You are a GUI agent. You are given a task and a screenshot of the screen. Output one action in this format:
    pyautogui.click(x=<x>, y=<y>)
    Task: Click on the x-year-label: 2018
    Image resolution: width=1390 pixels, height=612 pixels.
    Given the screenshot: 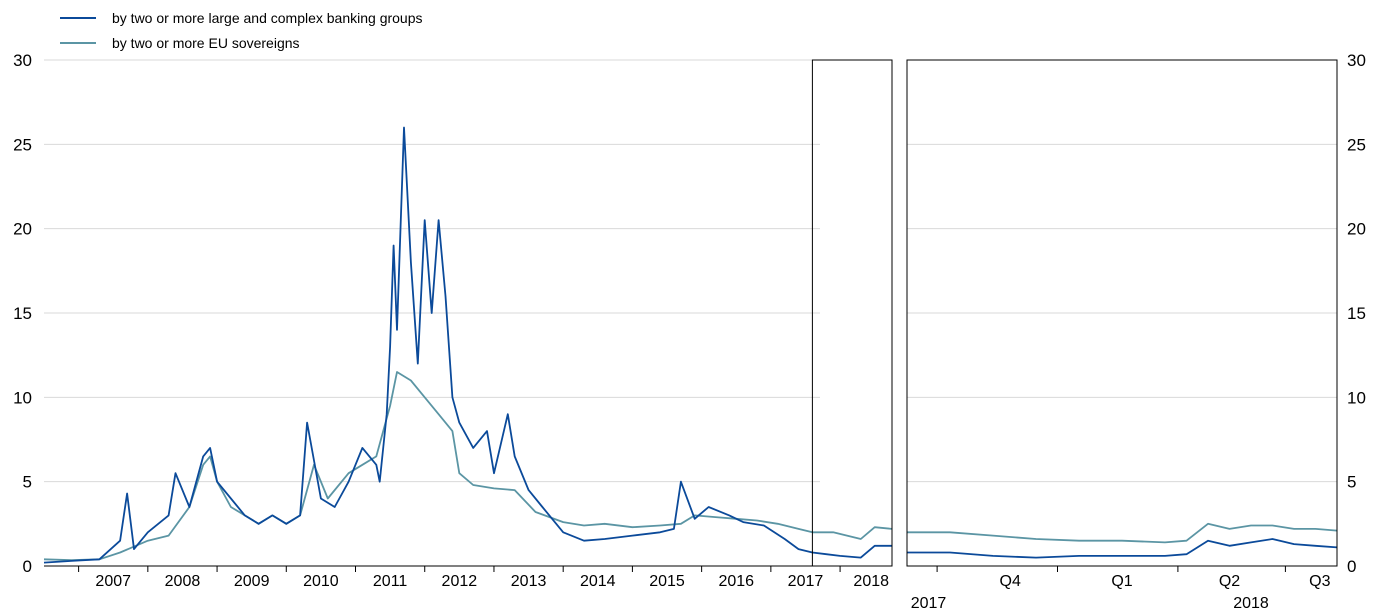 What is the action you would take?
    pyautogui.click(x=1251, y=603)
    